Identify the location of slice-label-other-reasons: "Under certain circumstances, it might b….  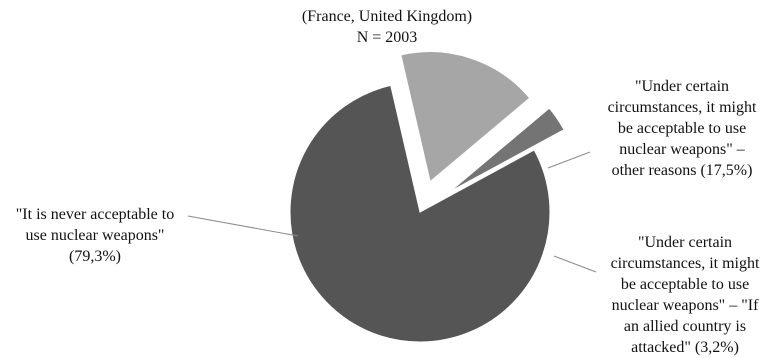
(682, 128).